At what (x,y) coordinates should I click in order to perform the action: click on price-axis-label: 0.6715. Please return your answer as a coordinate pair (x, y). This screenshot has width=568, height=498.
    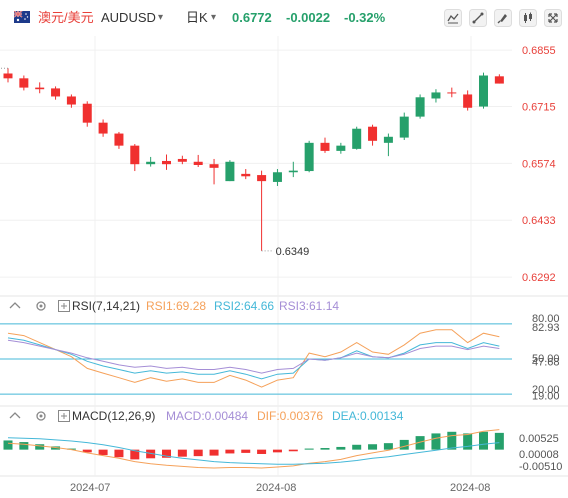
    Looking at the image, I should click on (539, 108).